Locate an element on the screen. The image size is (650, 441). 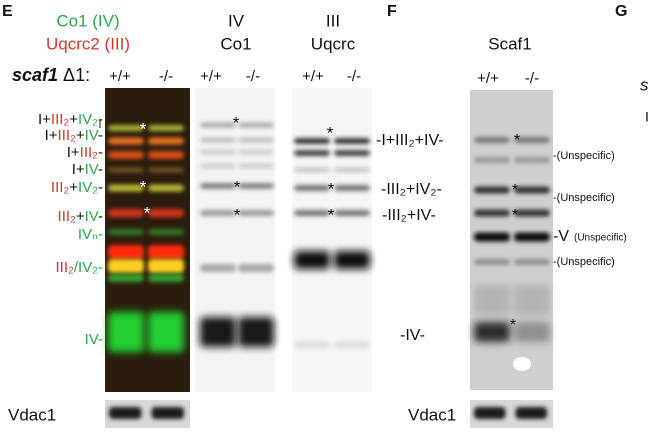
genotype-suffix: Δ1: is located at coordinates (76, 75).